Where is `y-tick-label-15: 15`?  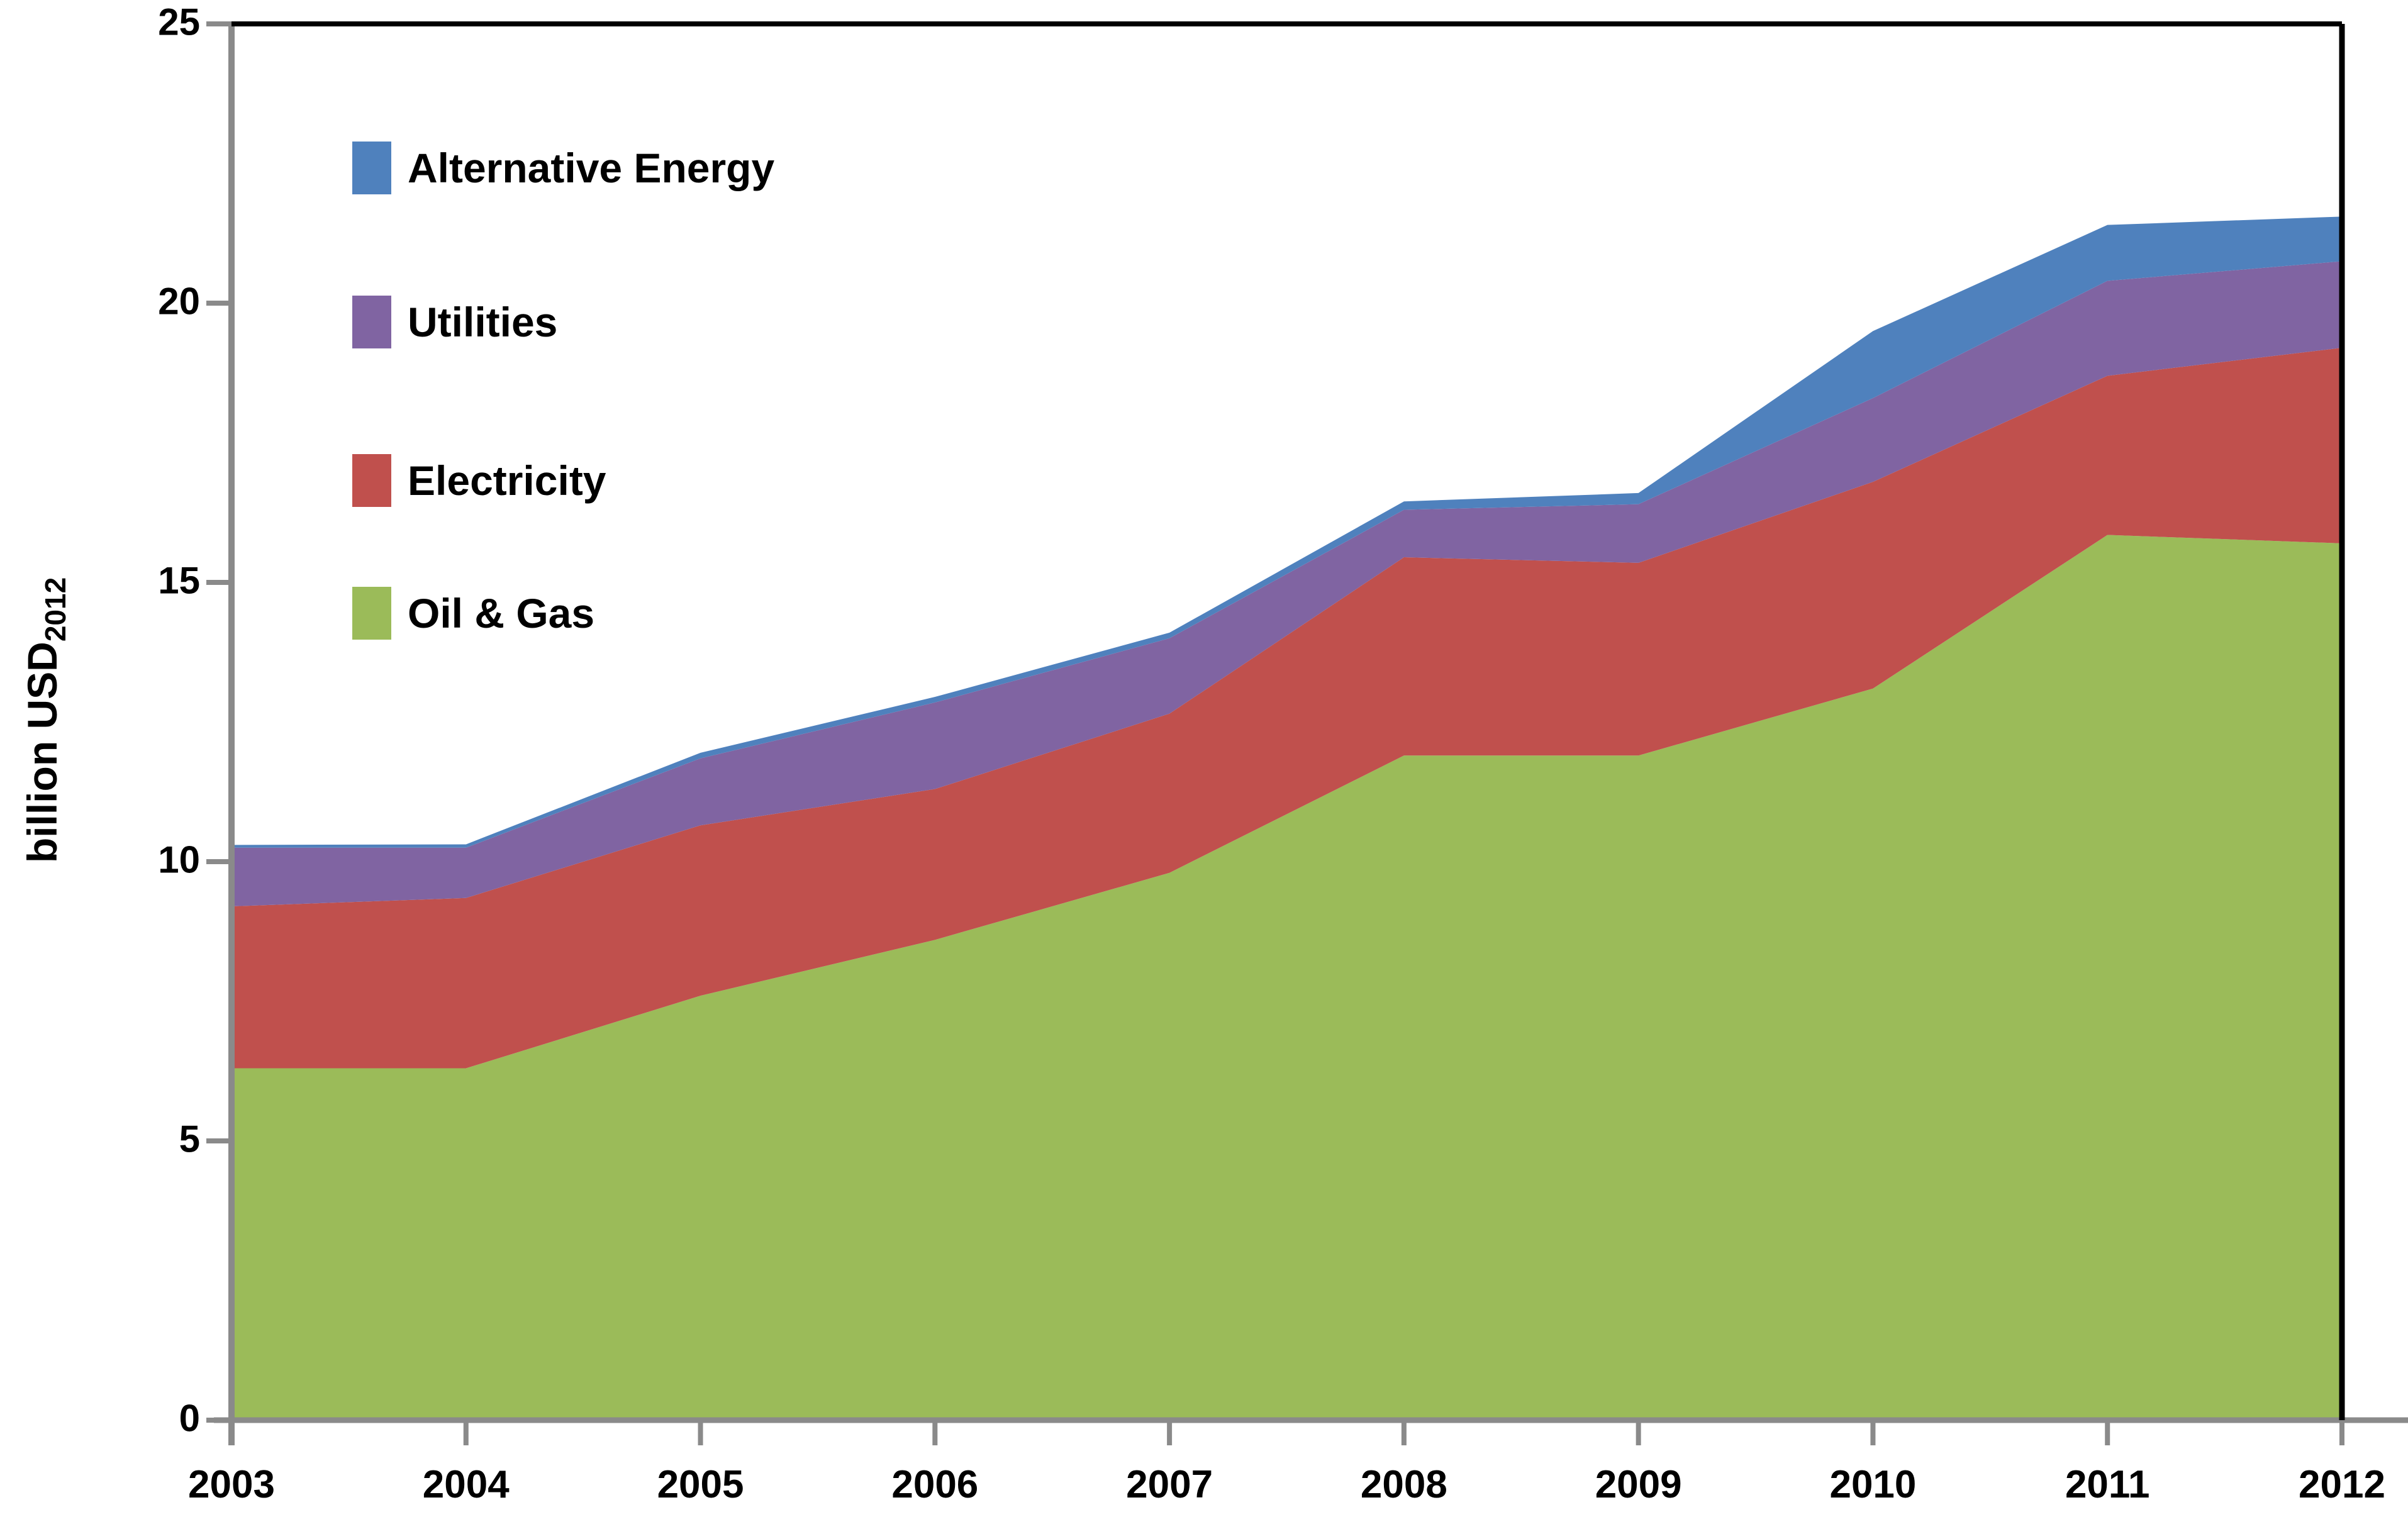
y-tick-label-15: 15 is located at coordinates (179, 581).